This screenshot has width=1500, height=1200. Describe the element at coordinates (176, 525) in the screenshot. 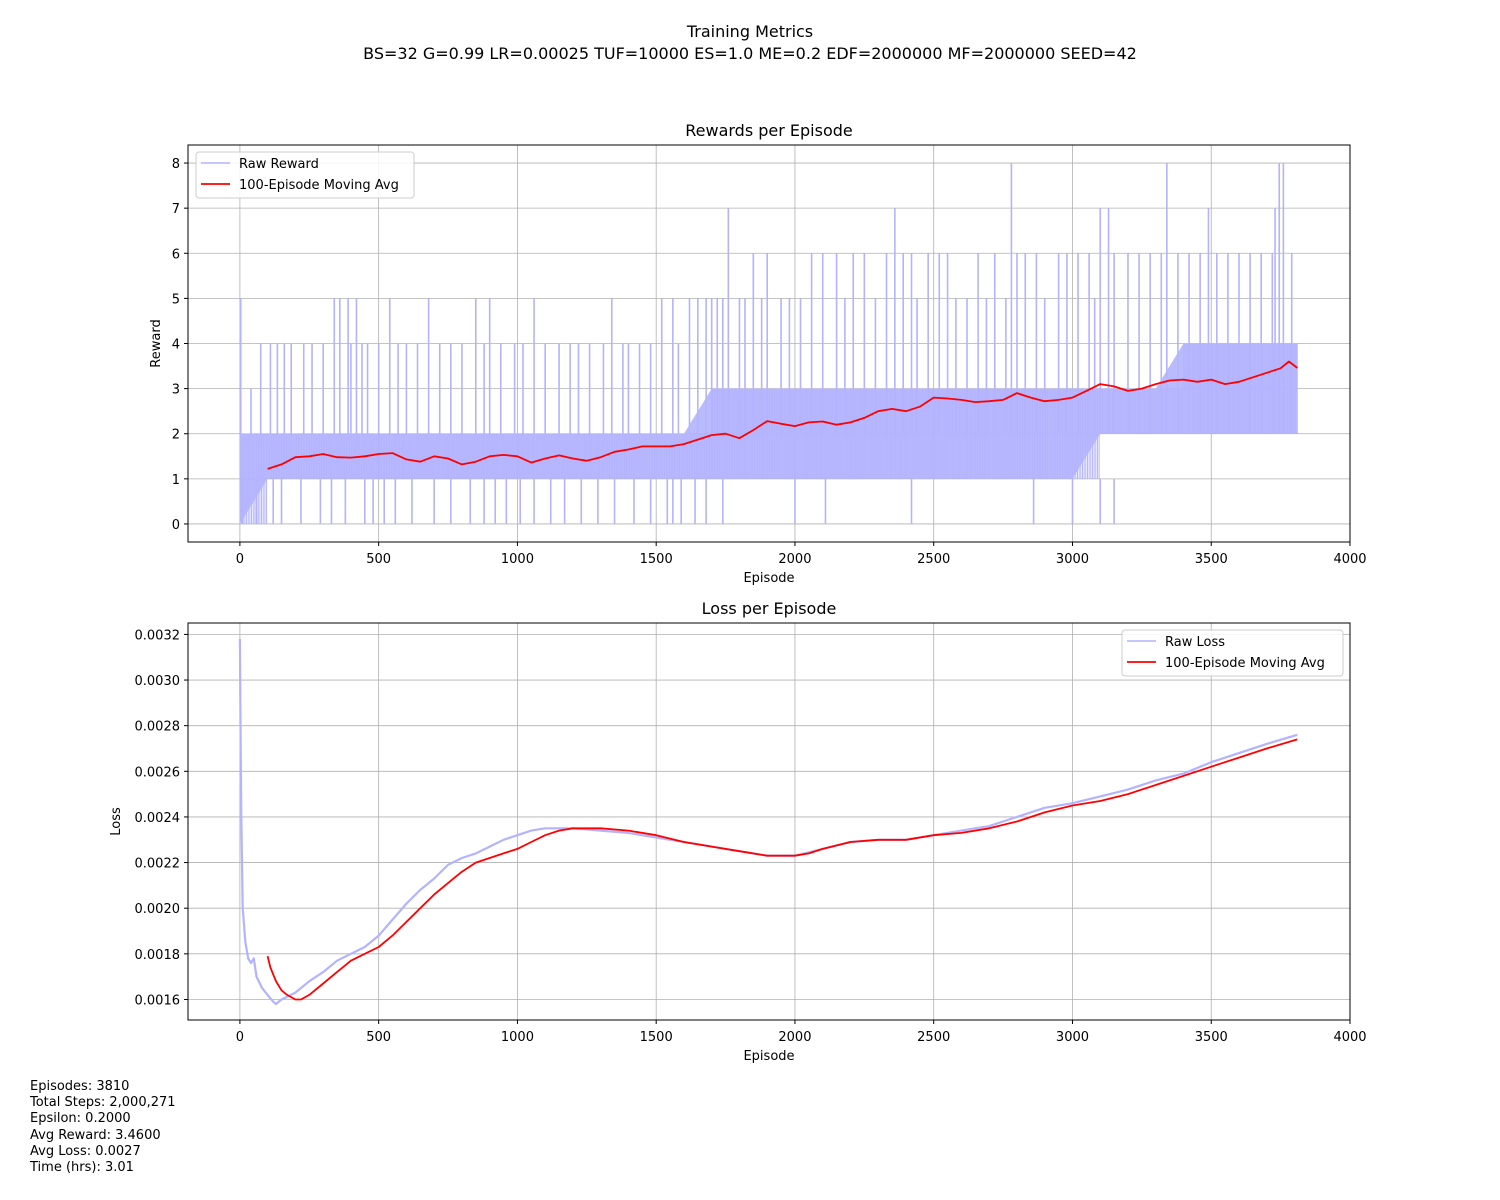

I see `y-tick-label: 0` at that location.